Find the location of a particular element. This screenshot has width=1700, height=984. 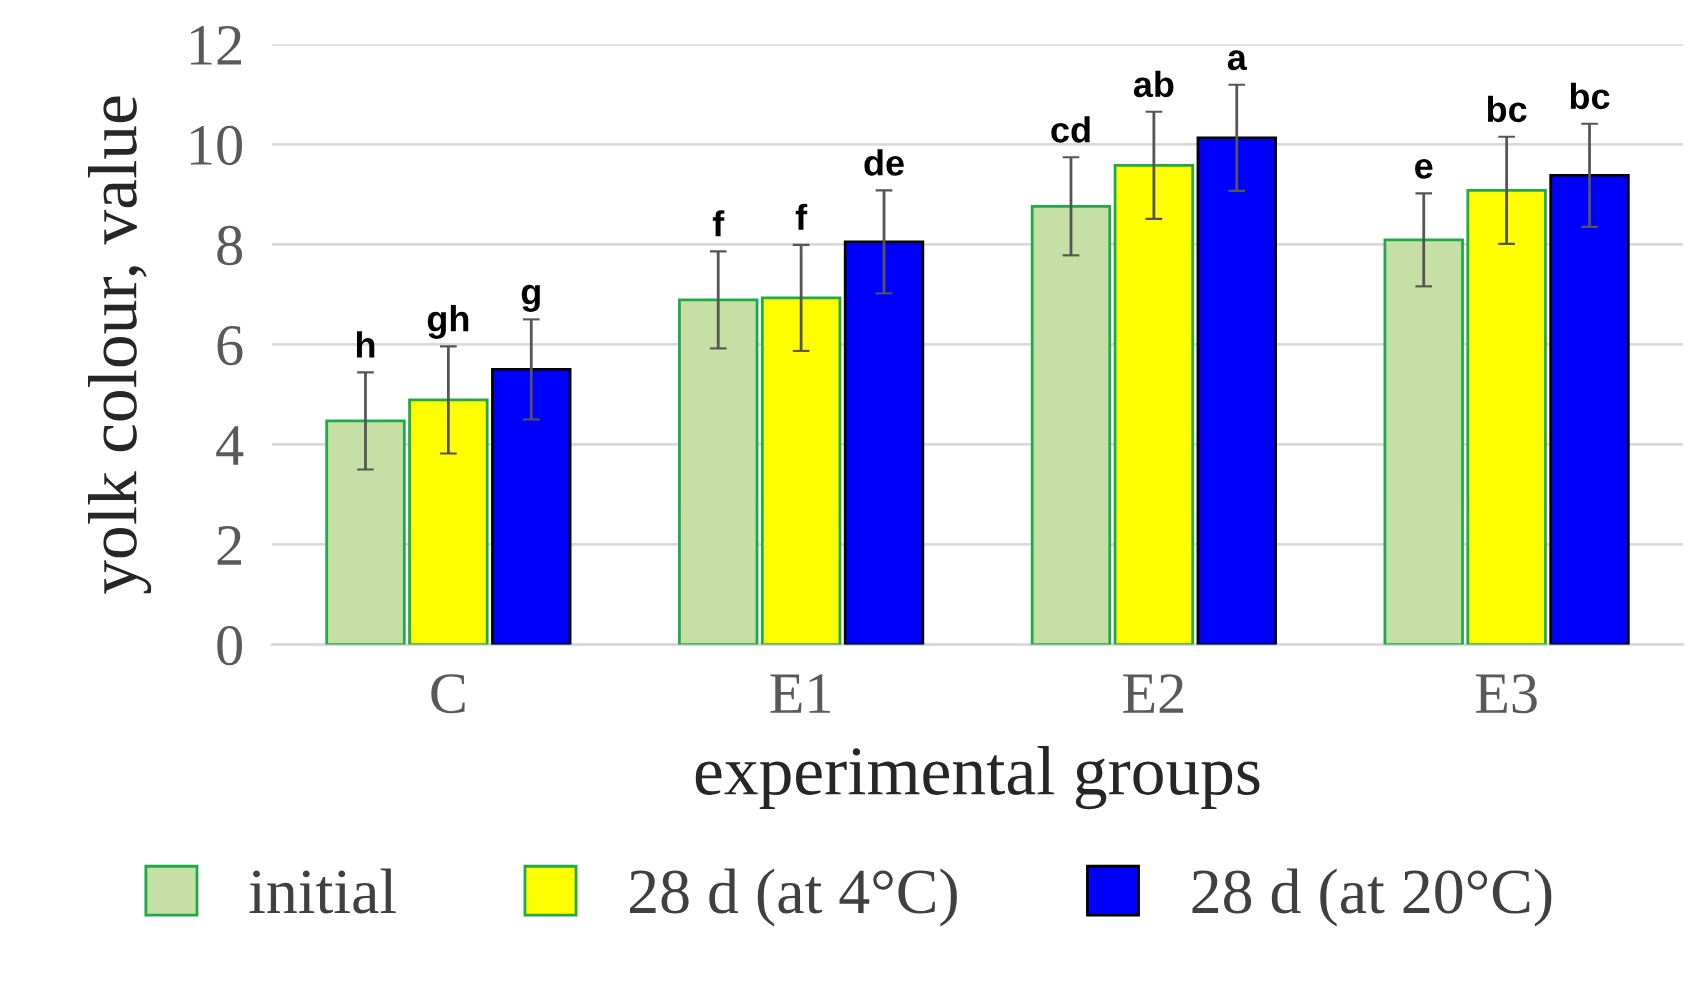

y-tick-label: 6 is located at coordinates (230, 346).